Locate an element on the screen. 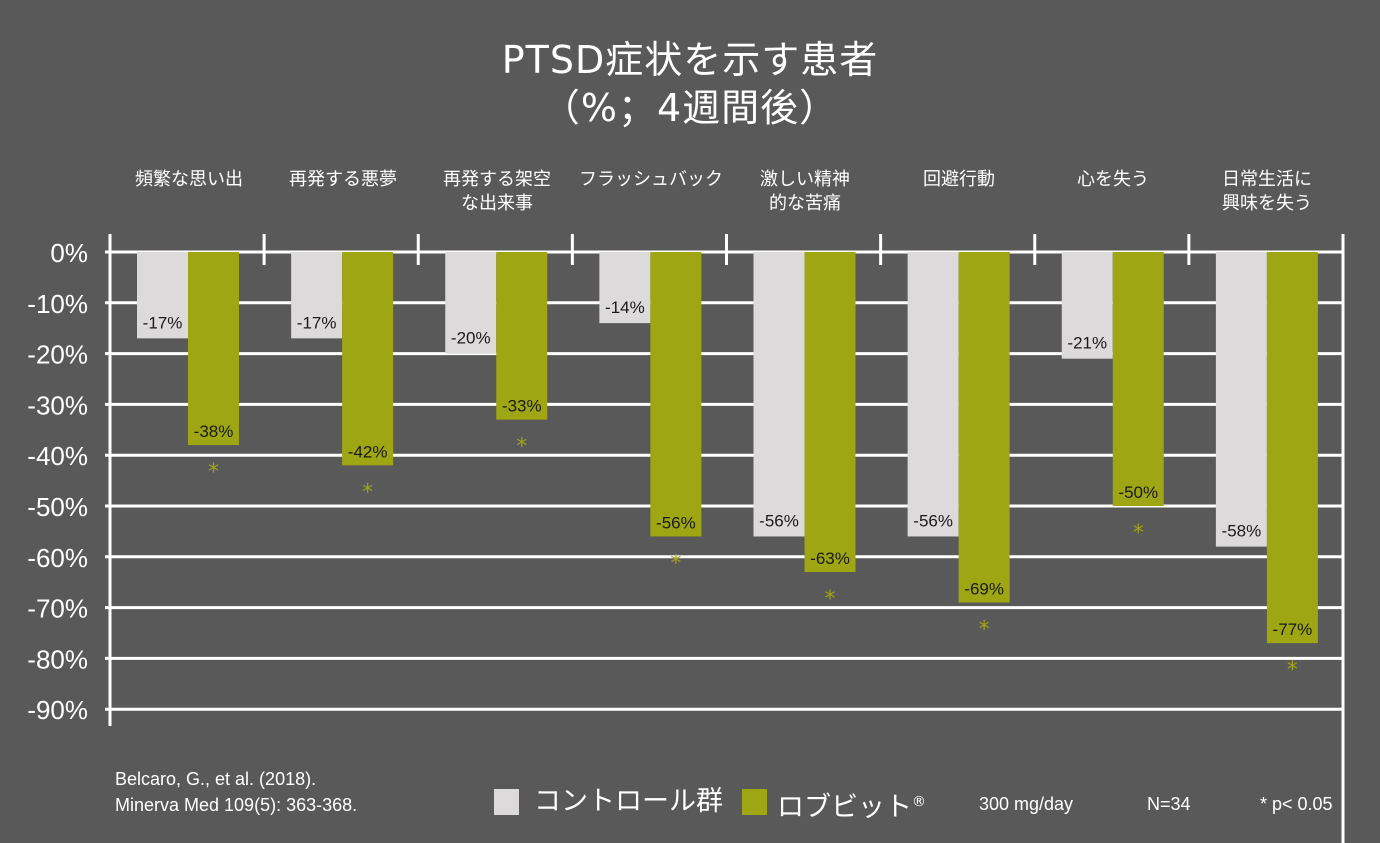 The image size is (1380, 843). registered-mark: ® is located at coordinates (919, 802).